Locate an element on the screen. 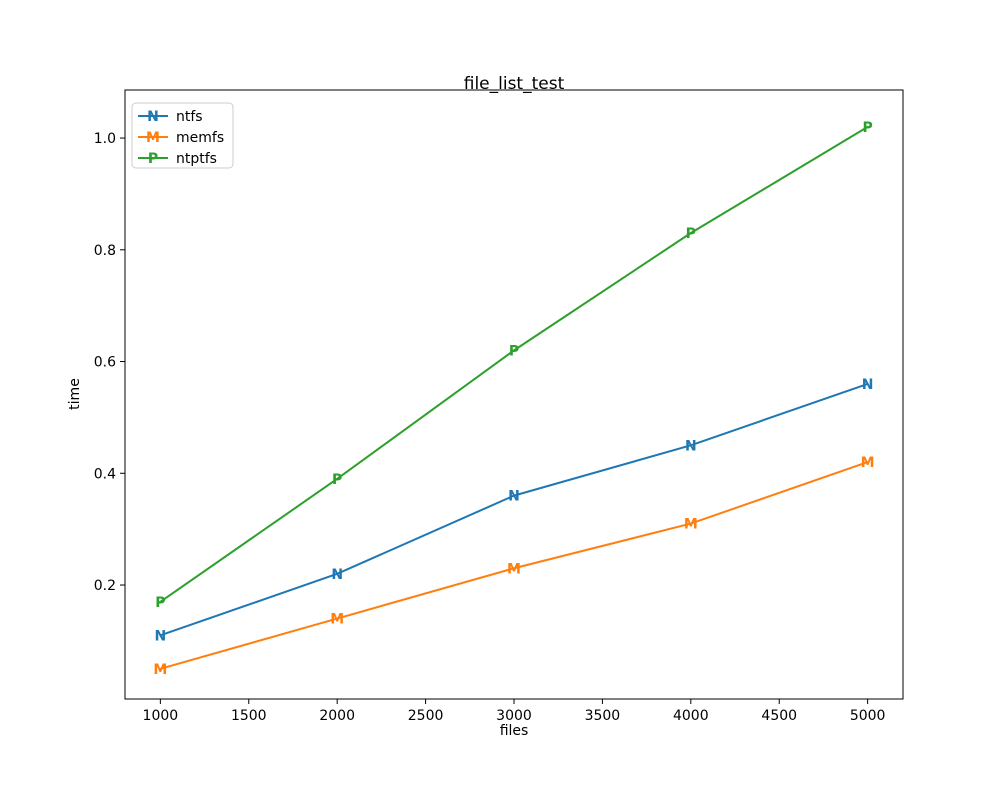  x-tick-label: 1000 is located at coordinates (161, 716).